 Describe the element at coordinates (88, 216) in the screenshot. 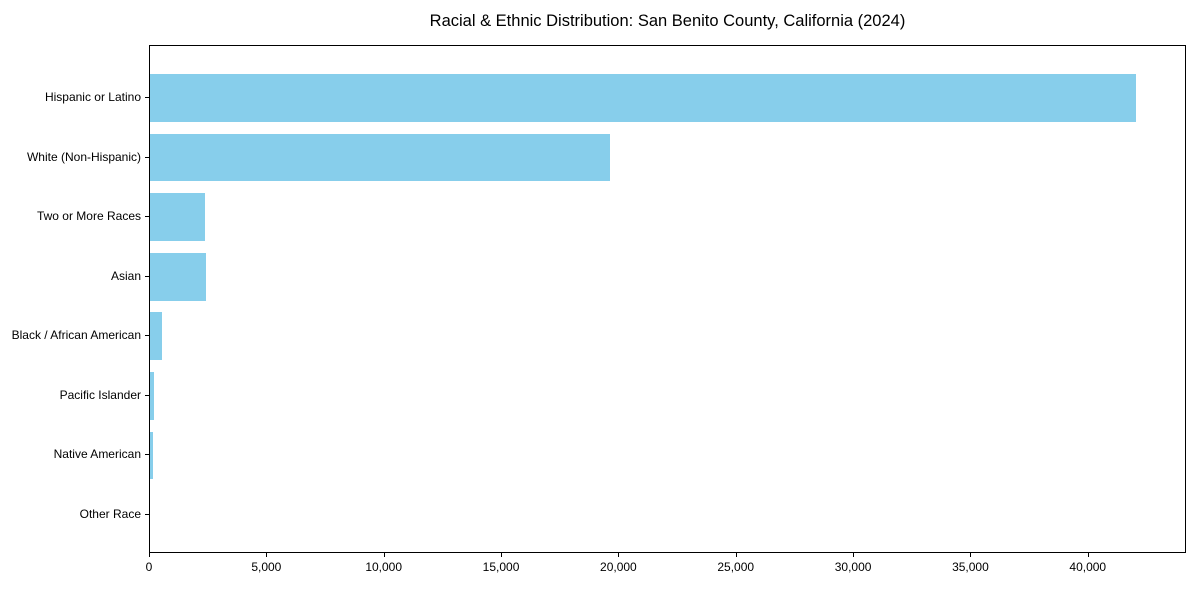

I see `y-tick-label: Two or More Races` at that location.